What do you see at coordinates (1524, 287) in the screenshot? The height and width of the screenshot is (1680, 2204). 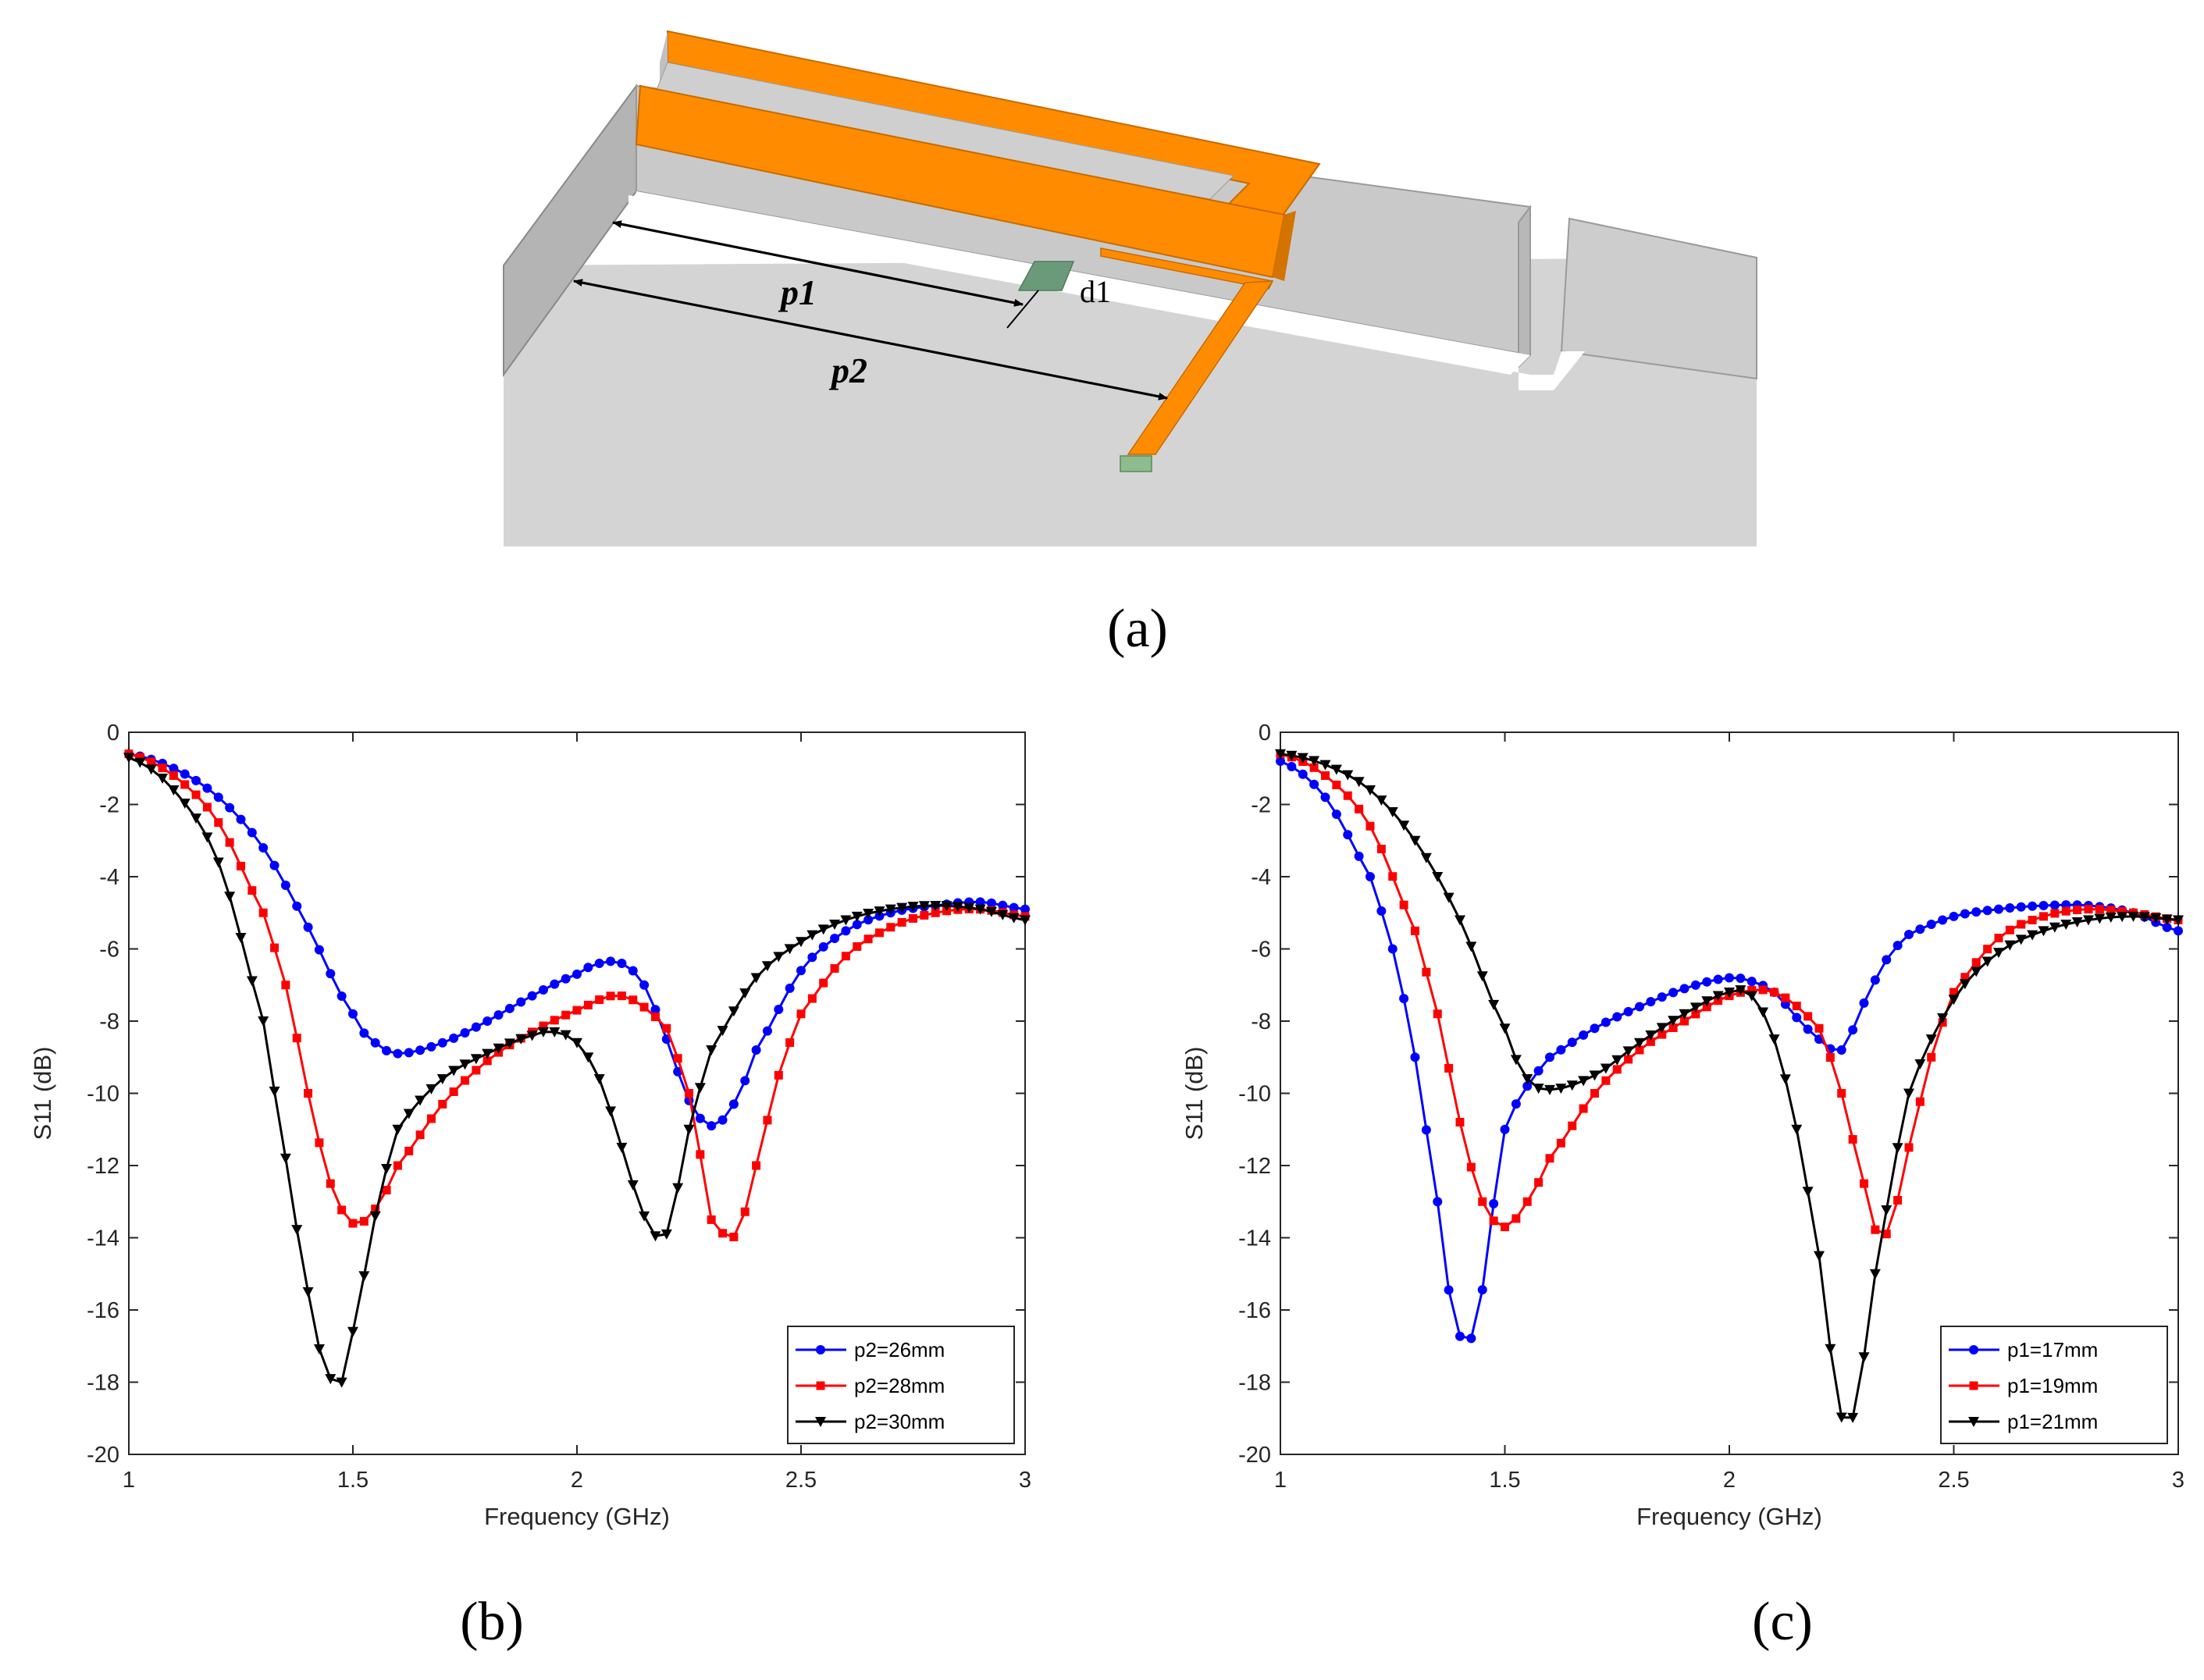 I see `substrate-side` at bounding box center [1524, 287].